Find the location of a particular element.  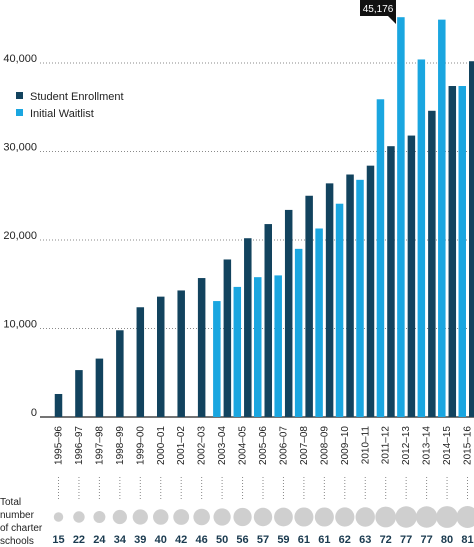

school-count-label: 81 is located at coordinates (467, 540).